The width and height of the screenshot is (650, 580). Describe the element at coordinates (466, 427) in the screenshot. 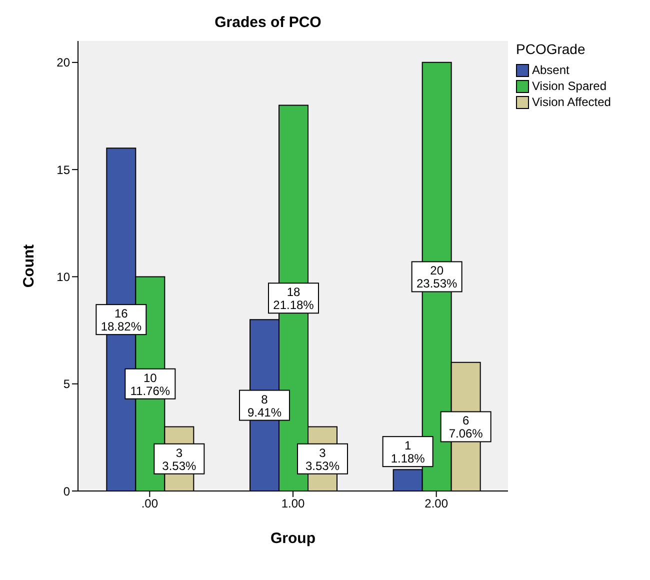

I see `data-label: 6 7.06%` at that location.